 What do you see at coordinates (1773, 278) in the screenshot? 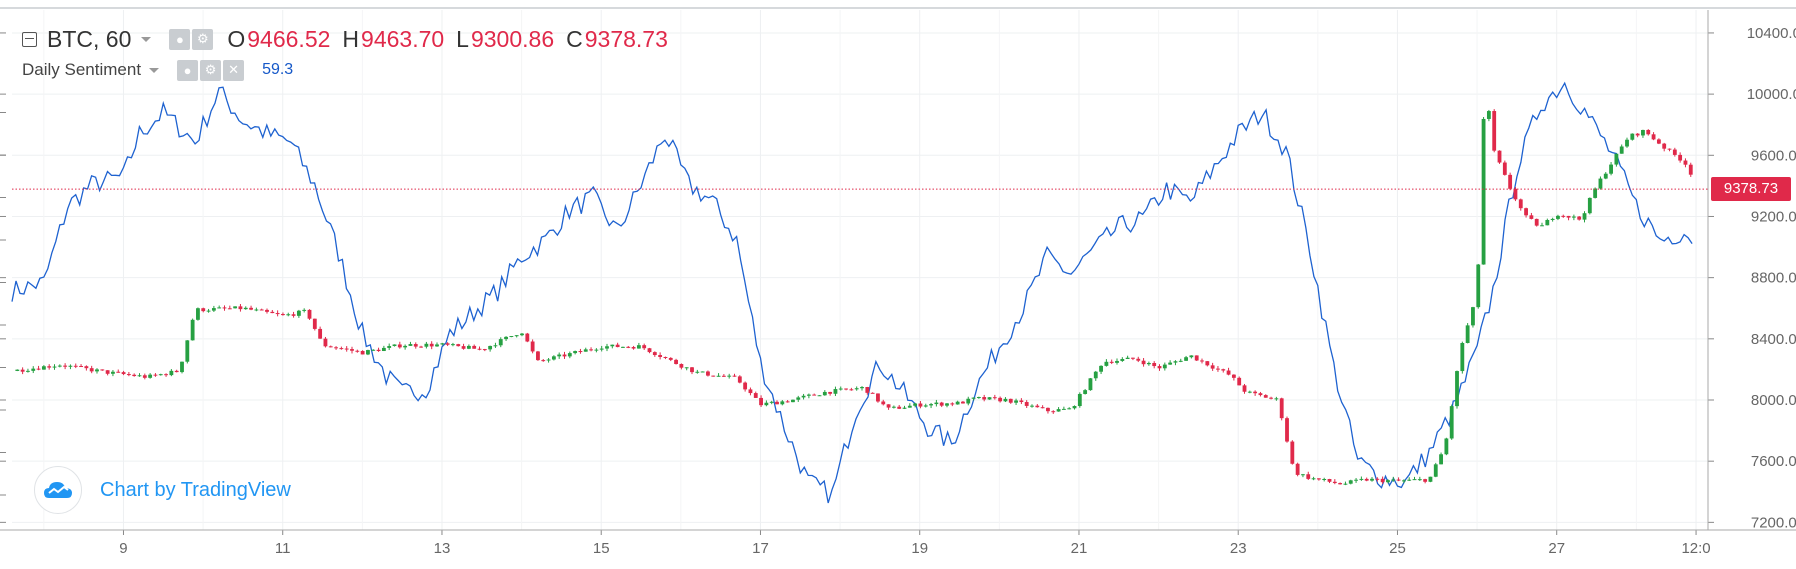
I see `y-tick-label: 8800.00` at bounding box center [1773, 278].